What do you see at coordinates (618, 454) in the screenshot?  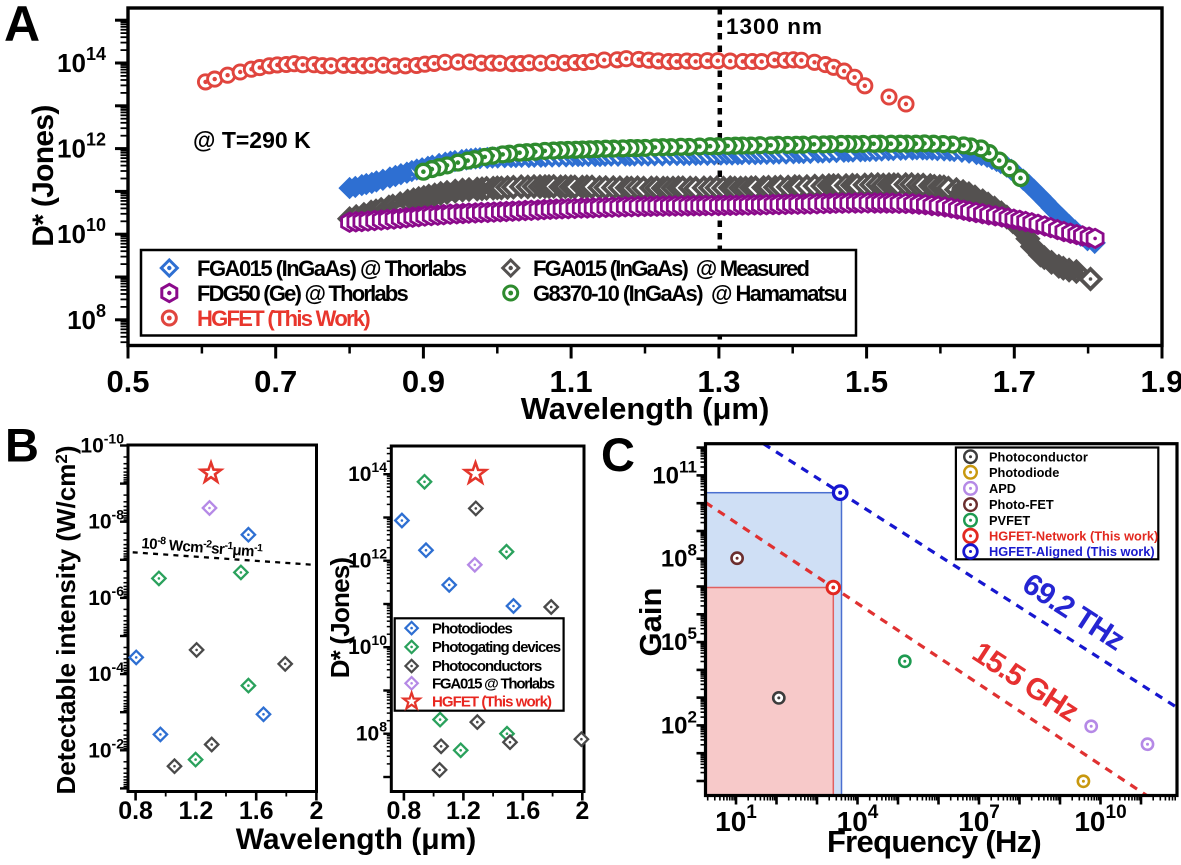 I see `svg-text: C` at bounding box center [618, 454].